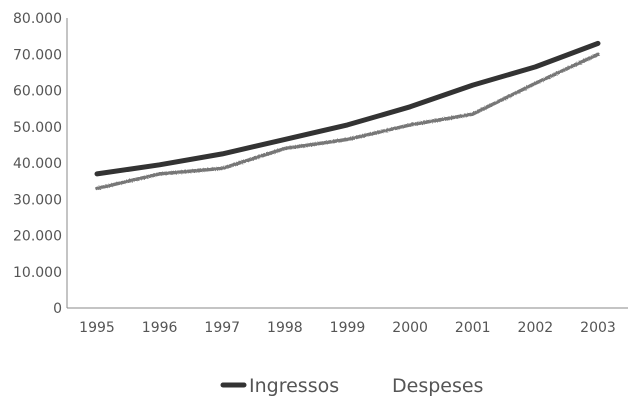 Image resolution: width=632 pixels, height=398 pixels. What do you see at coordinates (37, 128) in the screenshot?
I see `y-tick-label: 50.000` at bounding box center [37, 128].